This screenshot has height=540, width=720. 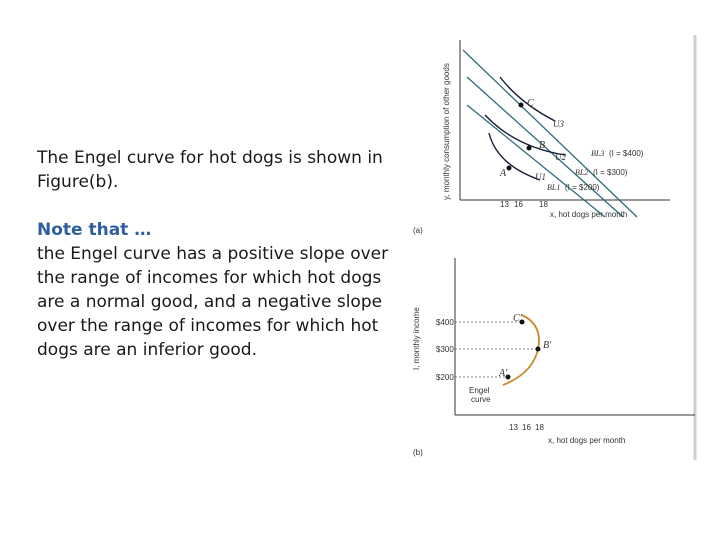 I want to click on engel-label-line1: Engel, so click(x=479, y=390).